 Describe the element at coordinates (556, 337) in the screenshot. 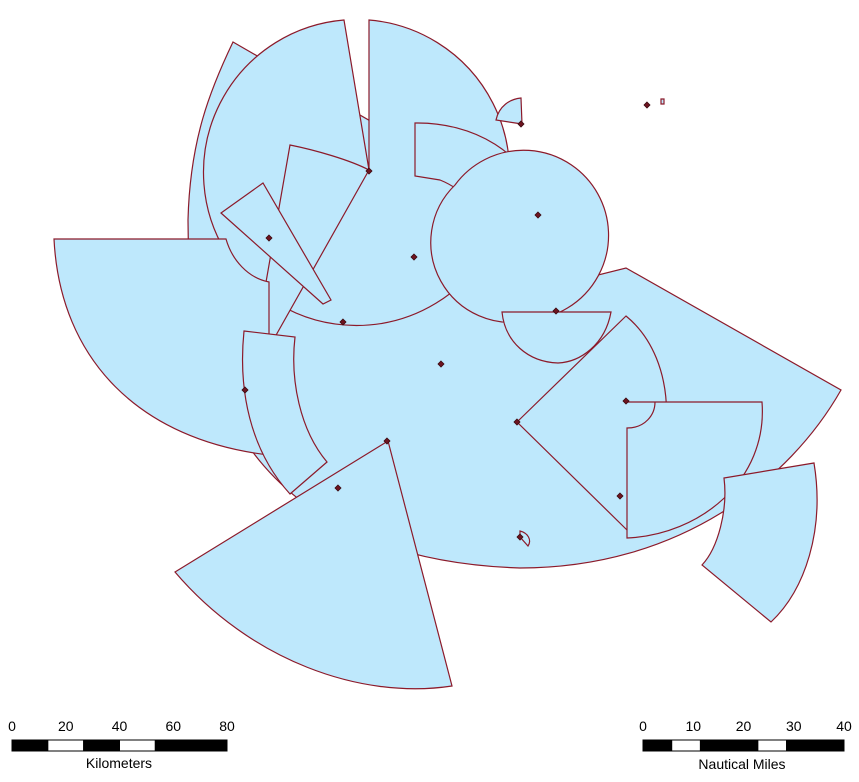

I see `coverage-sector-mid-half` at that location.